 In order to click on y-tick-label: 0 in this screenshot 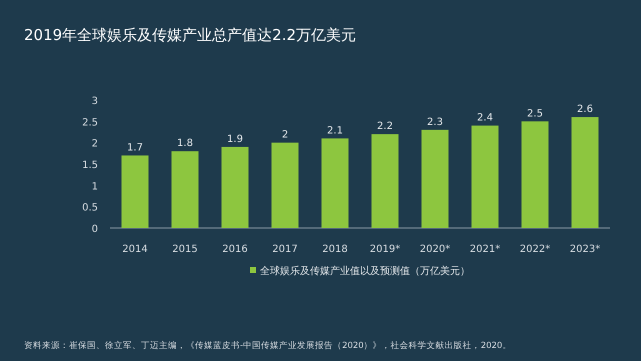, I will do `click(95, 229)`.